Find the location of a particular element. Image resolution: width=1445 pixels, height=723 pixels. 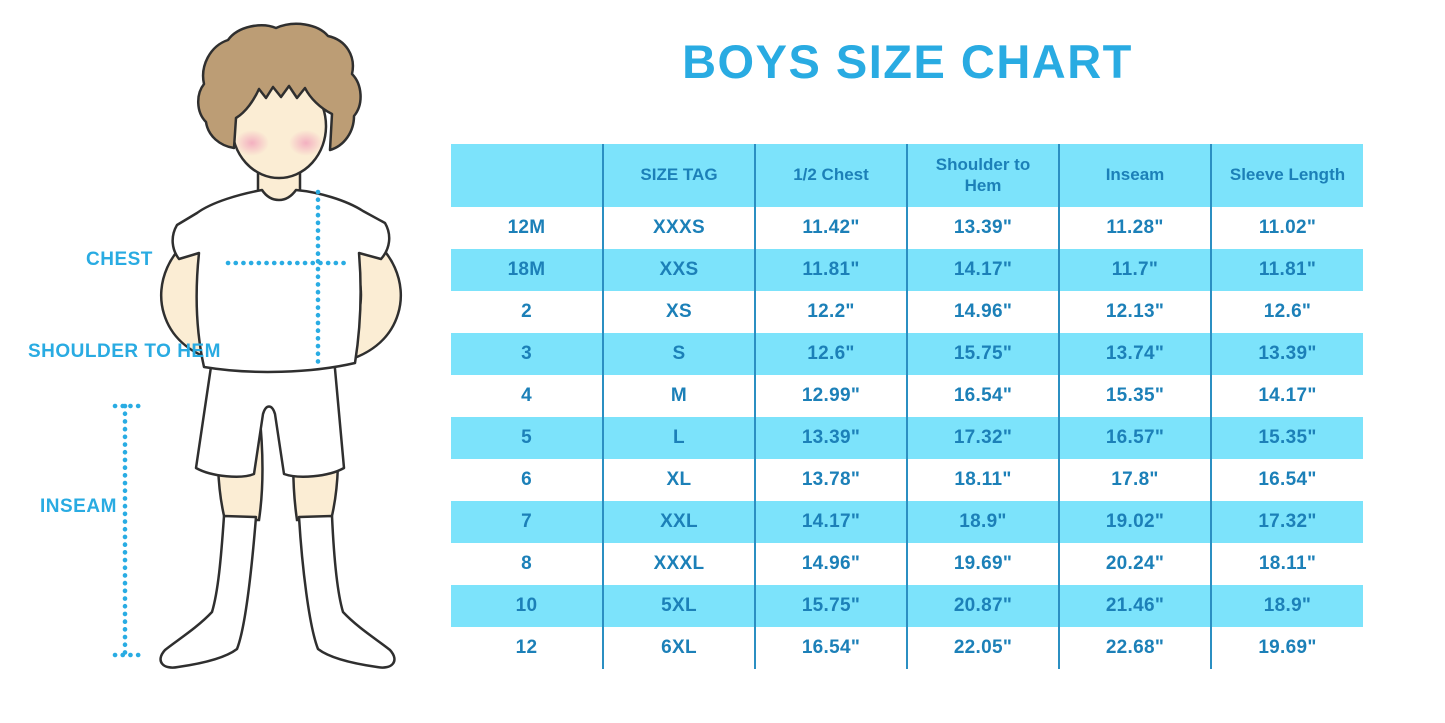

measurement-cell: 20.24" is located at coordinates (1134, 564).